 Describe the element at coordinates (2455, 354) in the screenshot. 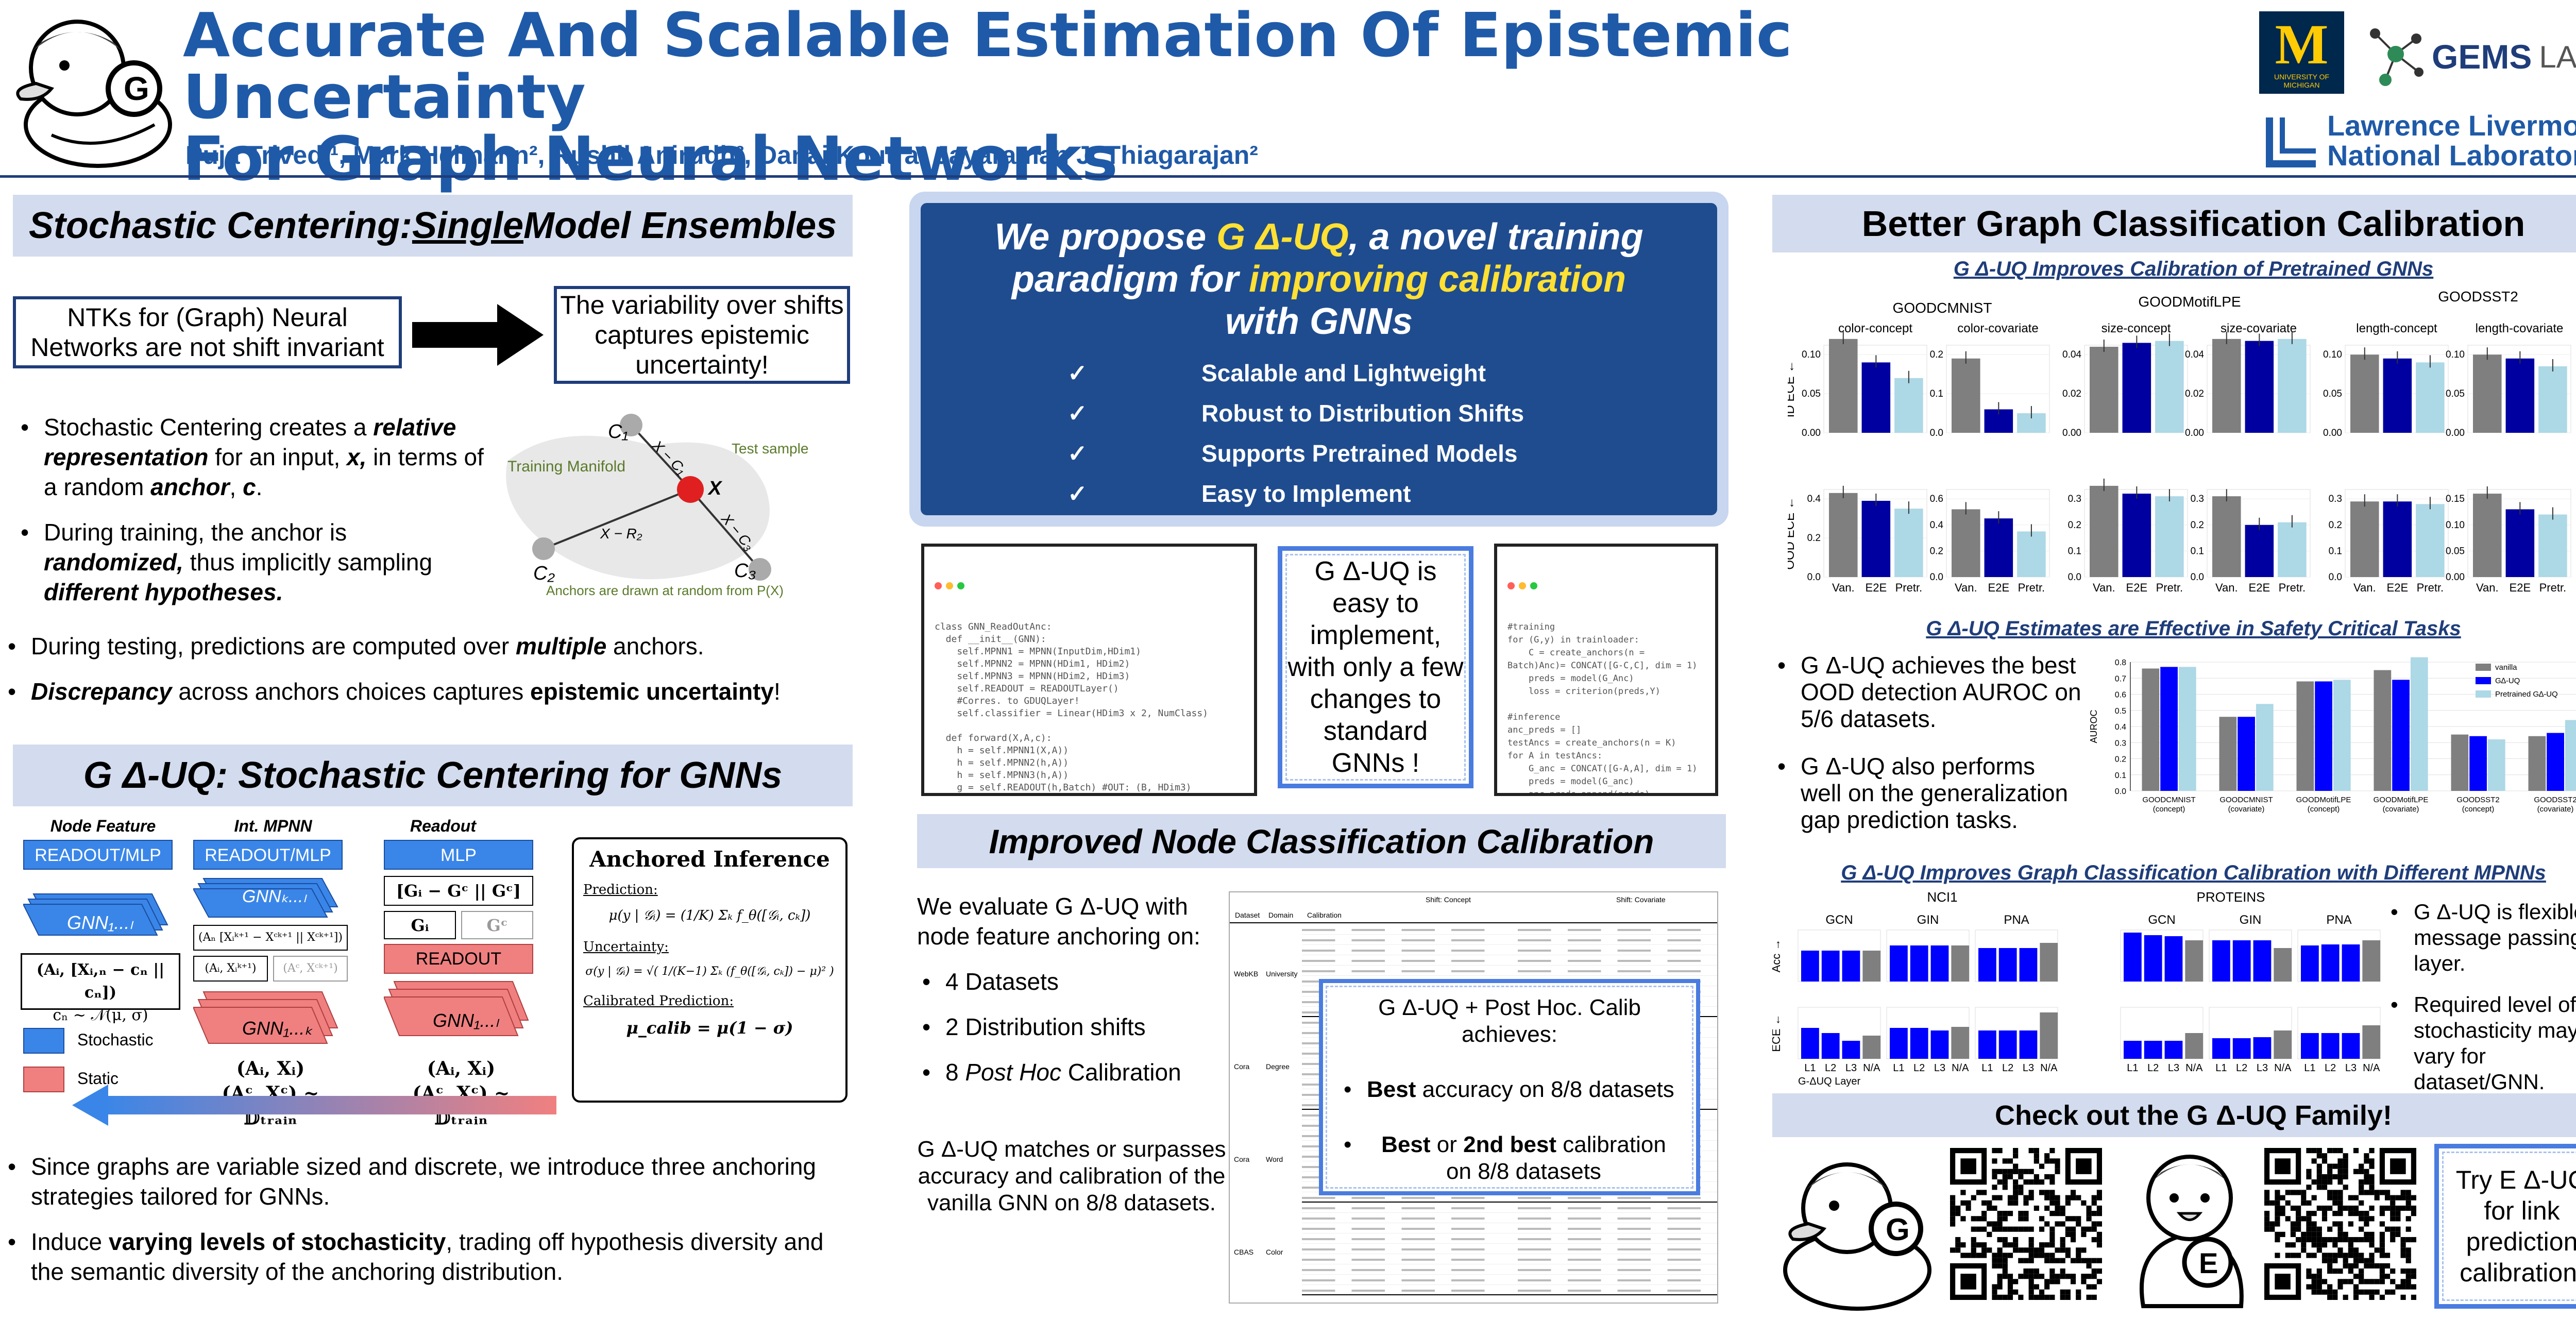

I see `panel-ytick: 0.10` at that location.